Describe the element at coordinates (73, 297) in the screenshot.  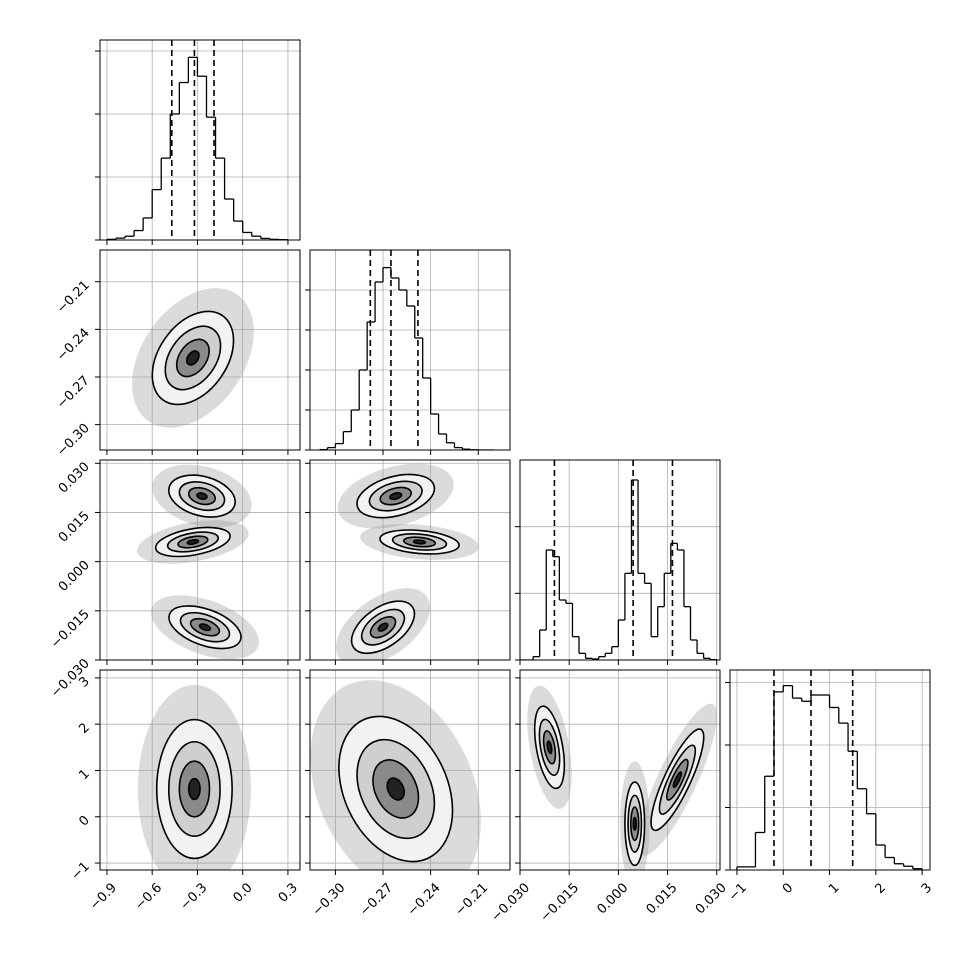
I see `y-tick-label: −0.21` at that location.